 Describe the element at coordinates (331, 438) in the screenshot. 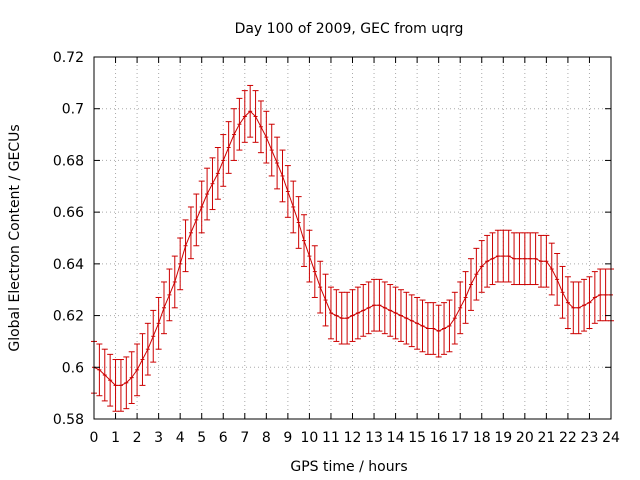

I see `x-tick-label: 11` at that location.